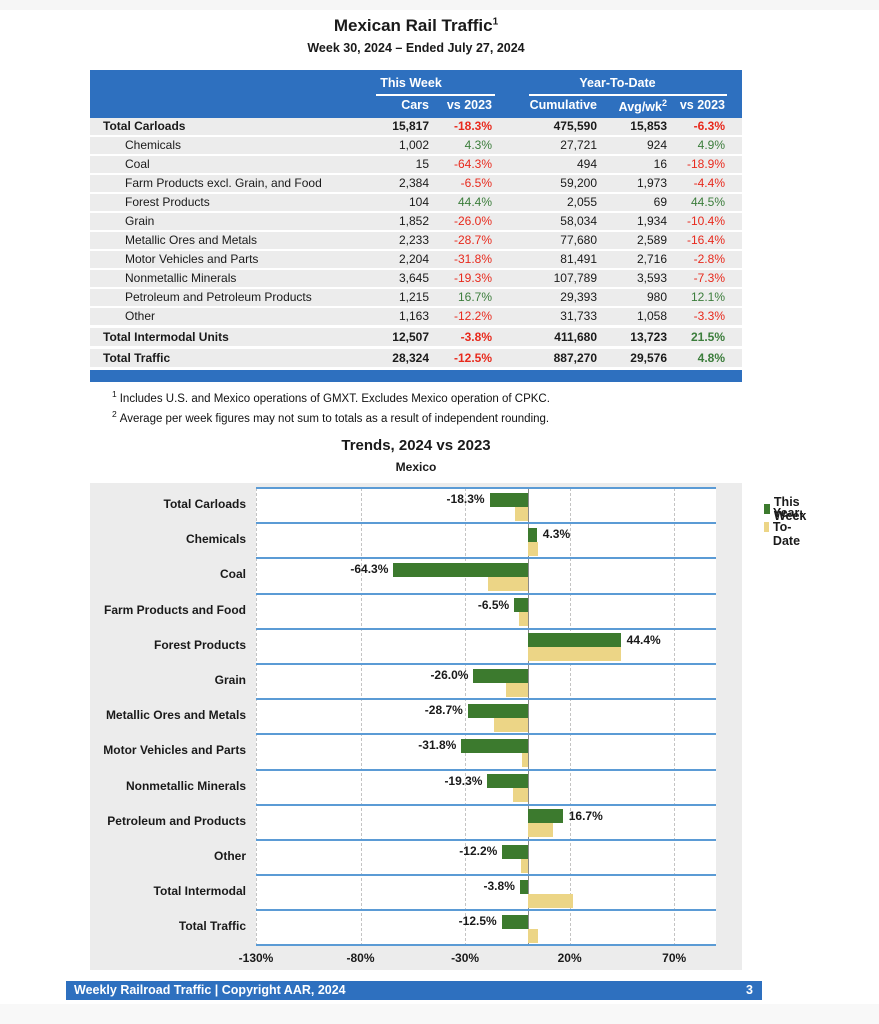 The height and width of the screenshot is (1024, 879). I want to click on table-cell: Total Intermodal Units, so click(166, 337).